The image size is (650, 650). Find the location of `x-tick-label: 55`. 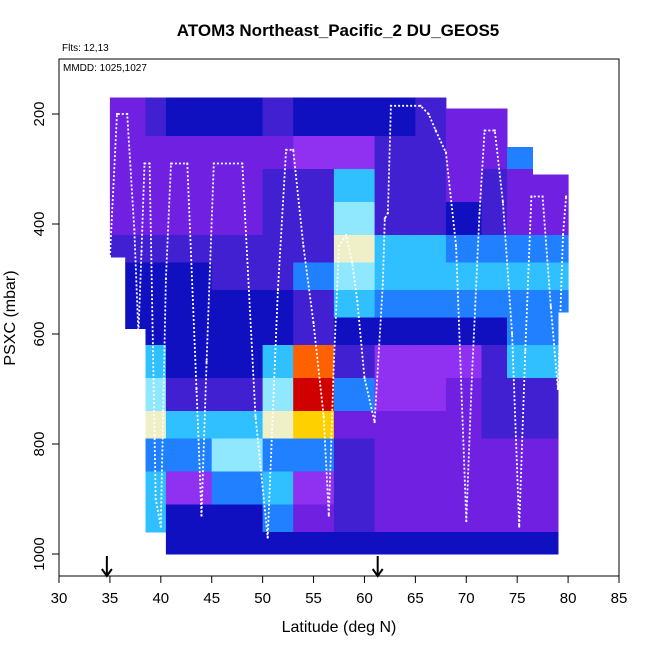

x-tick-label: 55 is located at coordinates (313, 598).